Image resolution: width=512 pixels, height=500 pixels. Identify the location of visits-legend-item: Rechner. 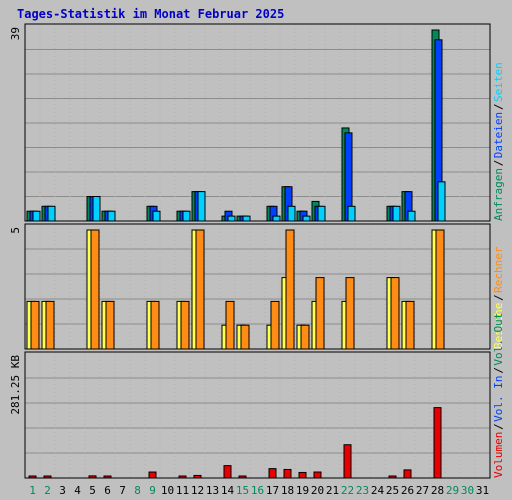
(498, 269).